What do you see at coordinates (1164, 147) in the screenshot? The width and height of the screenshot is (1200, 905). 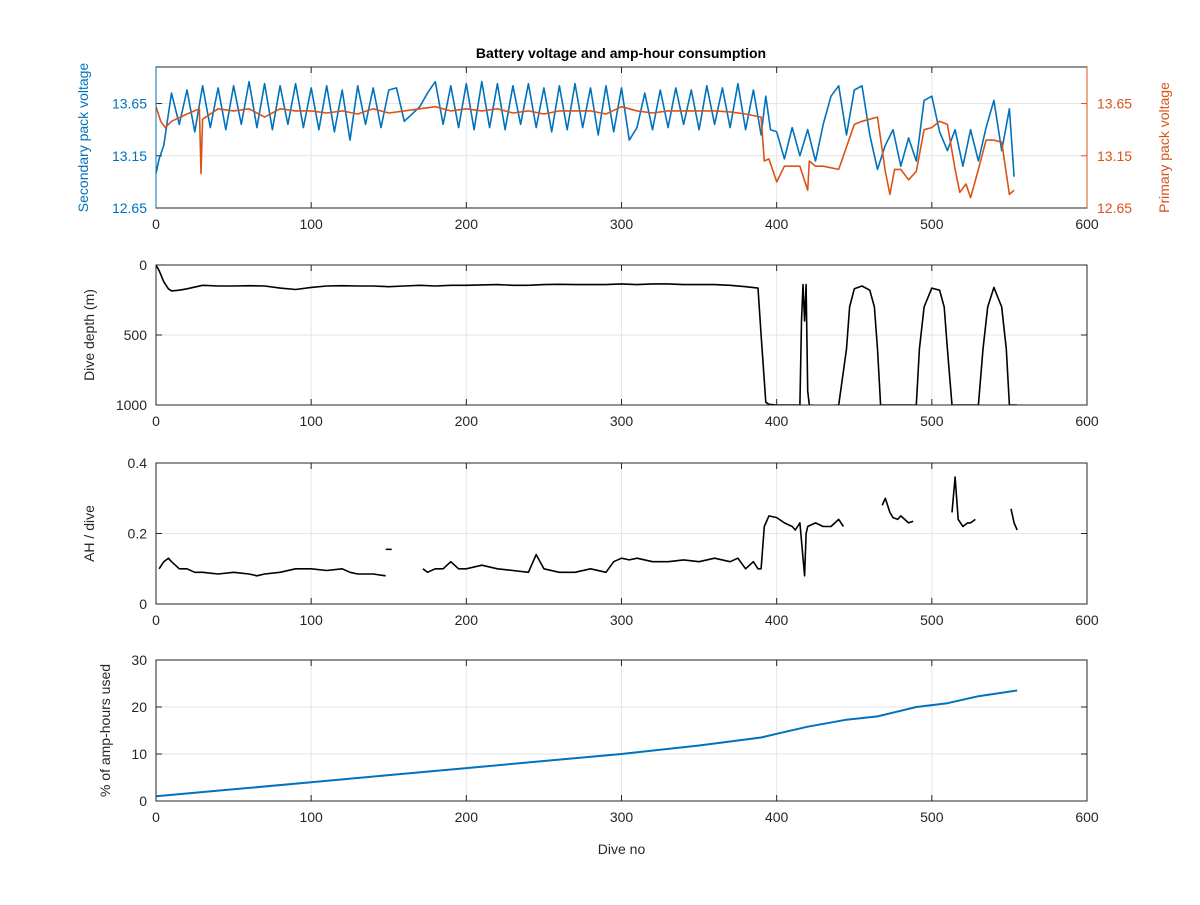 I see `y-axis-label-right: Primary pack voltage` at bounding box center [1164, 147].